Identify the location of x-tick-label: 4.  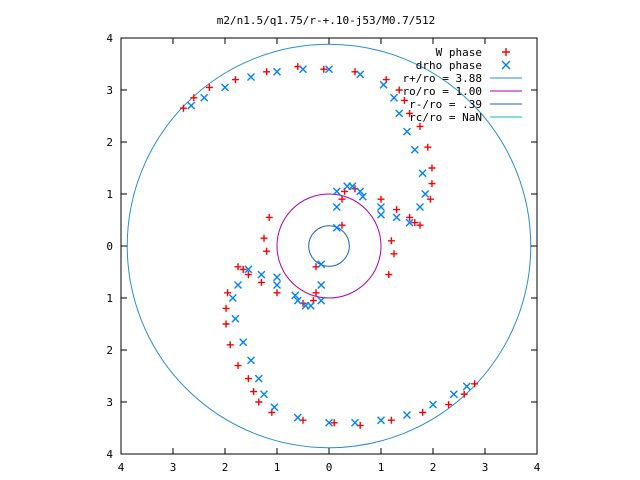
(537, 467).